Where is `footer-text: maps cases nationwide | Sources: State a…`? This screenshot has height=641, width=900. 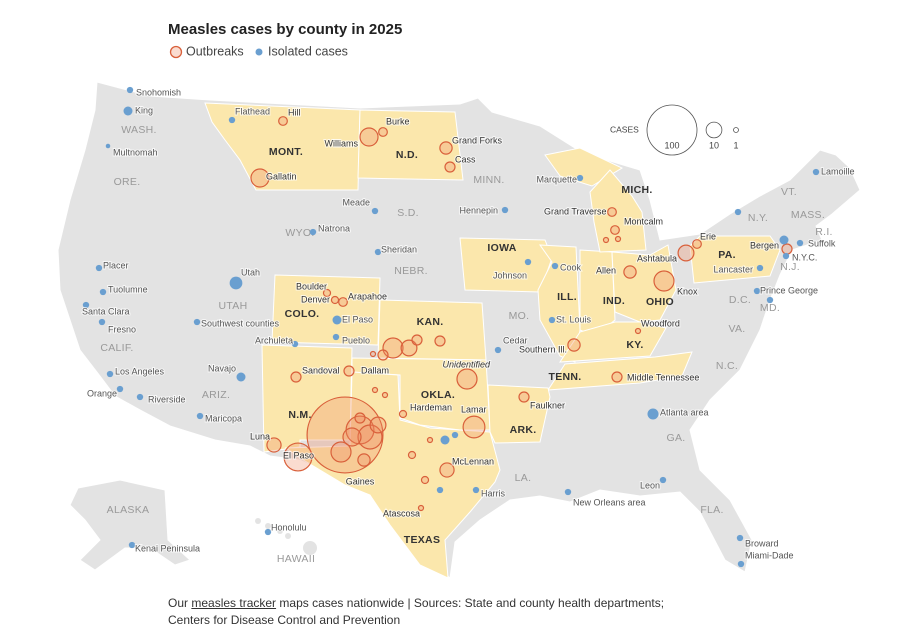 footer-text: maps cases nationwide | Sources: State a… is located at coordinates (416, 611).